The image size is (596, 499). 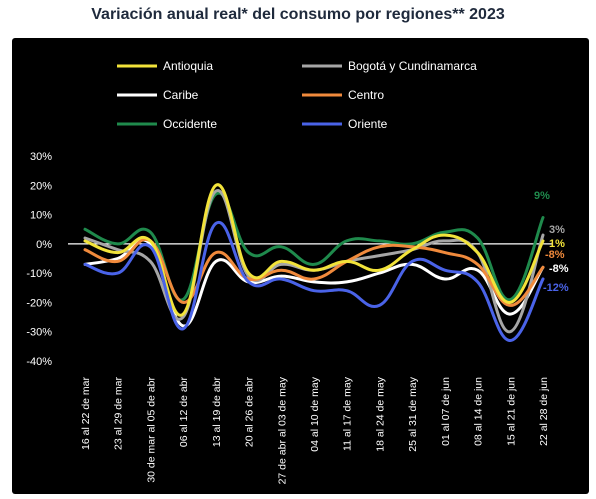 I want to click on legend-label-caribe: Caribe, so click(x=181, y=95).